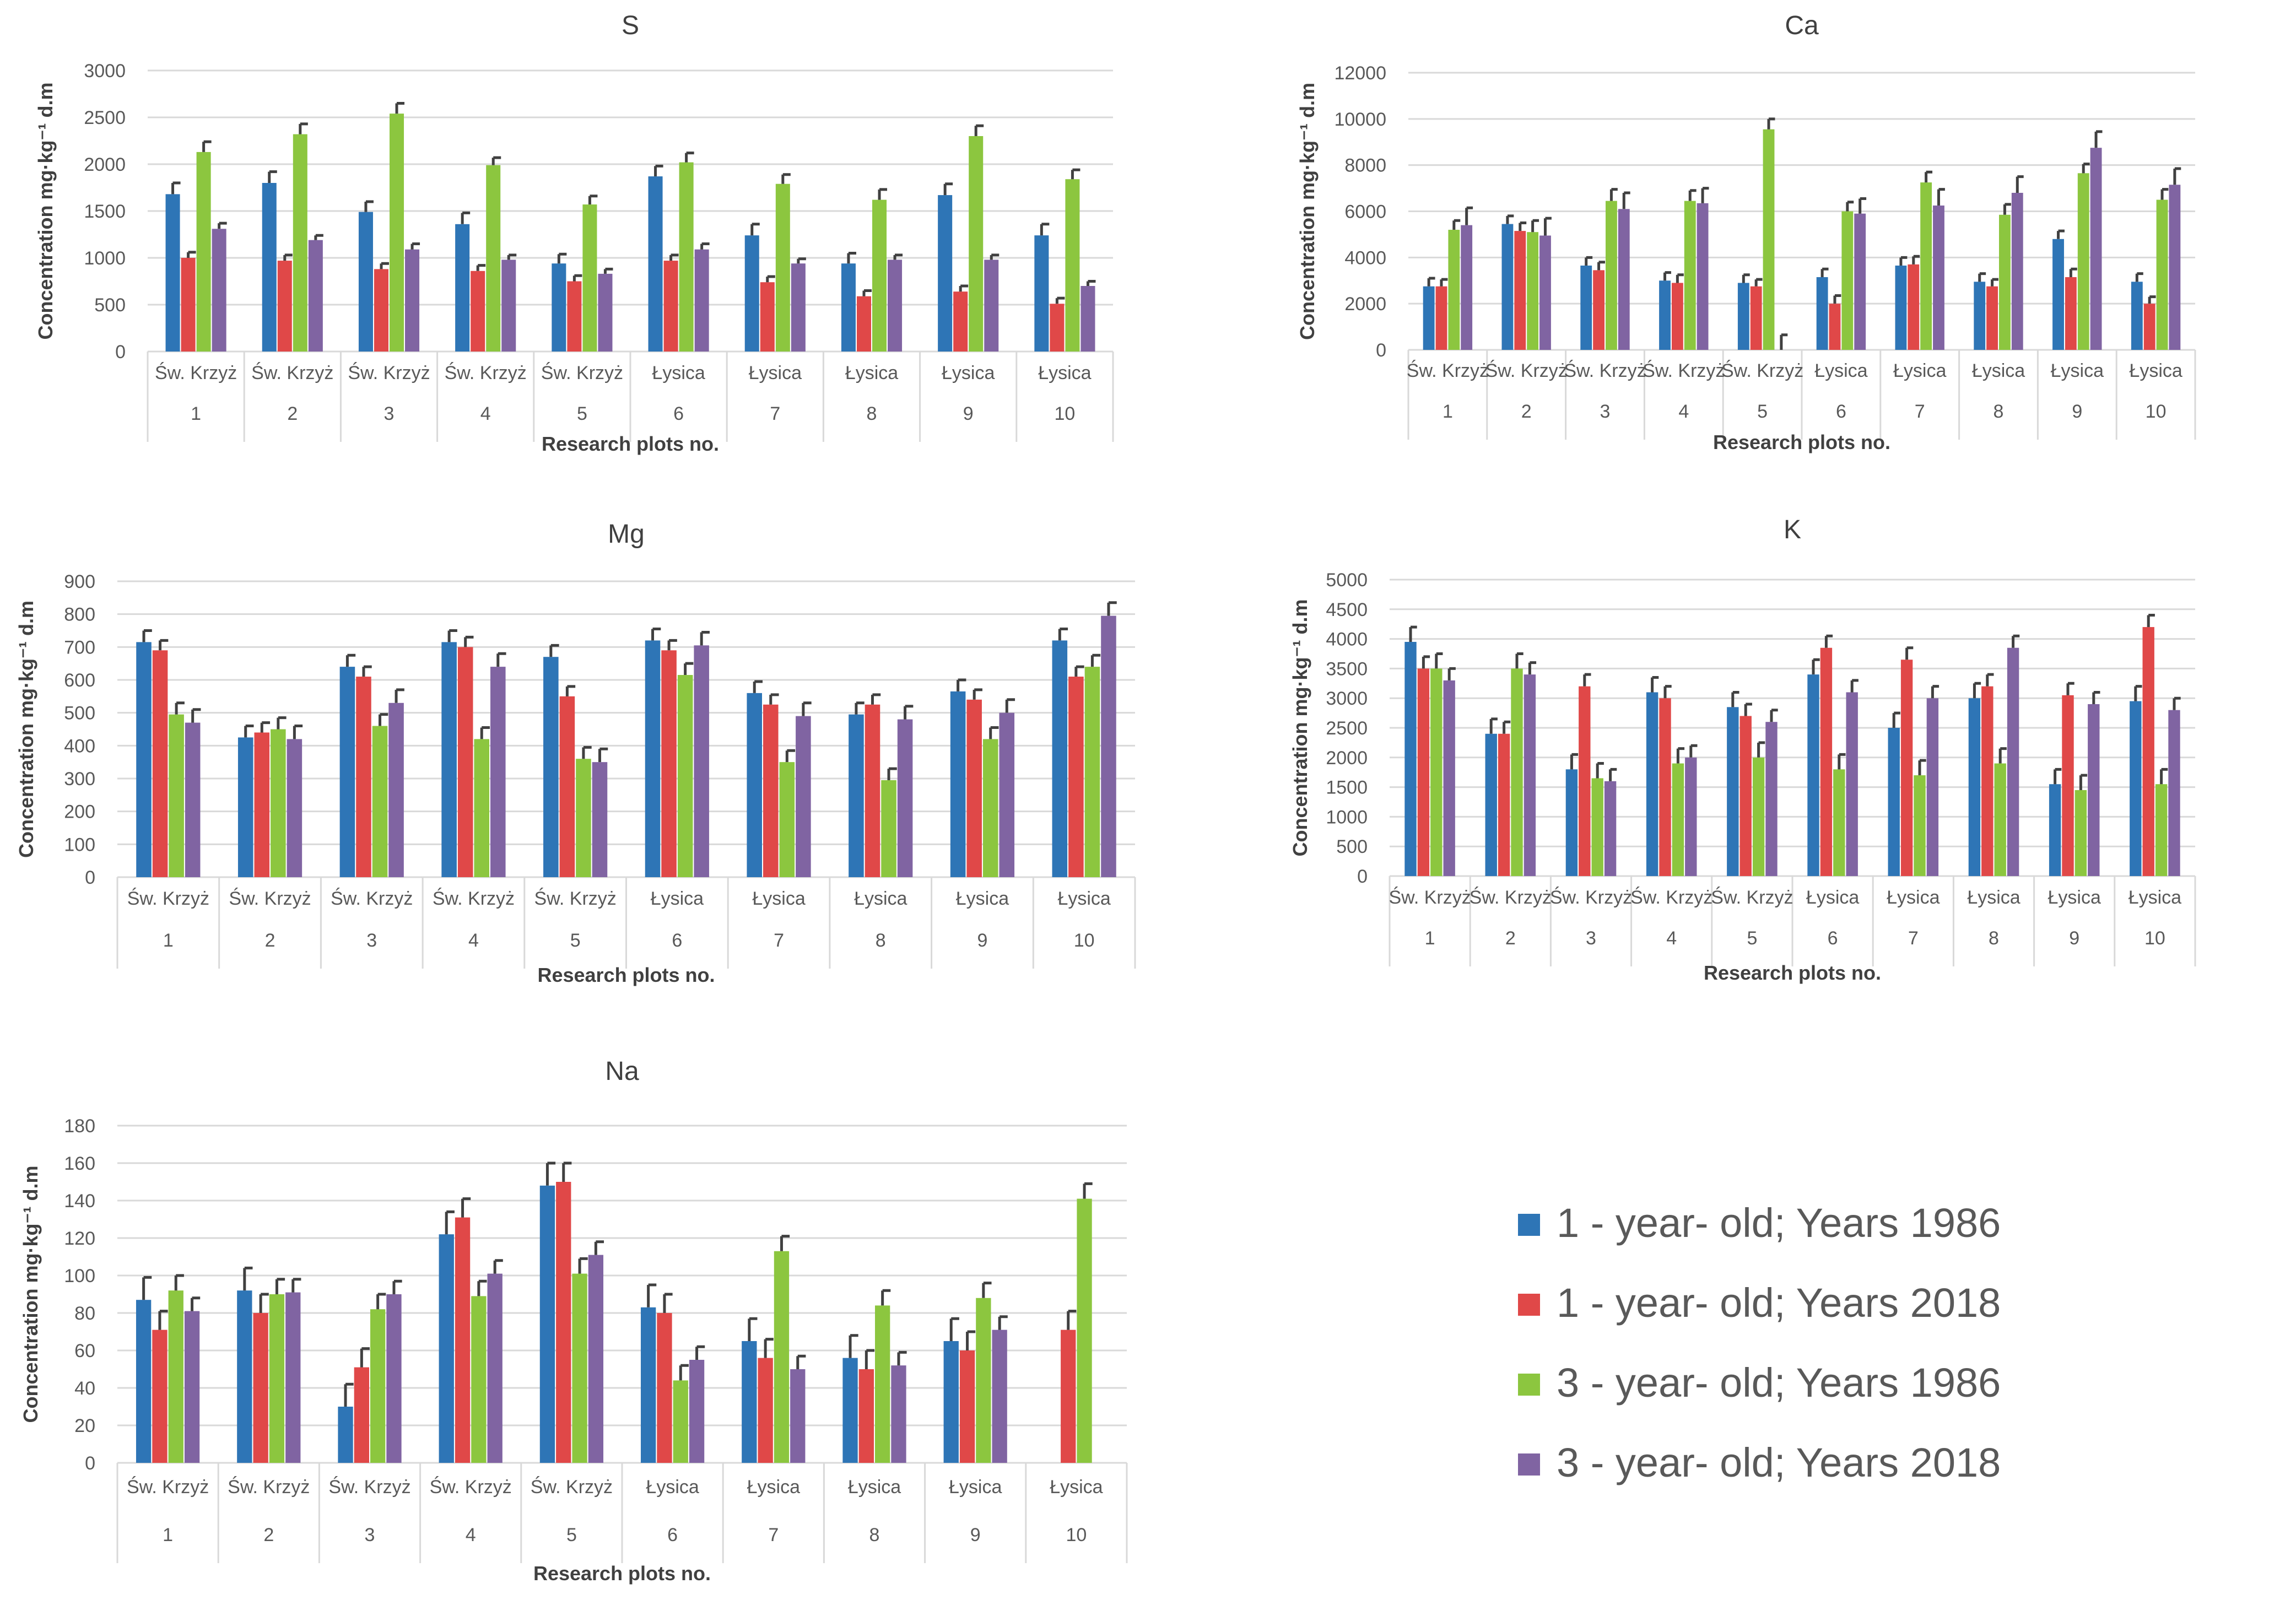 Image resolution: width=2296 pixels, height=1605 pixels. What do you see at coordinates (775, 413) in the screenshot?
I see `x-plot-number: 7` at bounding box center [775, 413].